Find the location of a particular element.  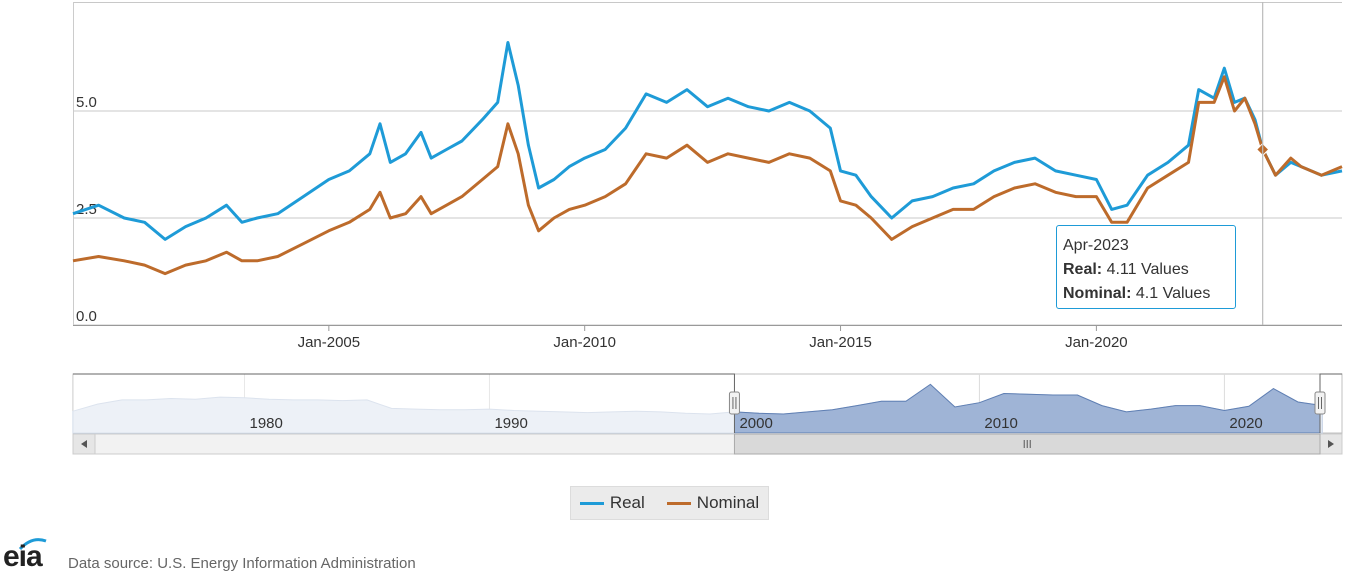

arrow-left-icon is located at coordinates (84, 444).